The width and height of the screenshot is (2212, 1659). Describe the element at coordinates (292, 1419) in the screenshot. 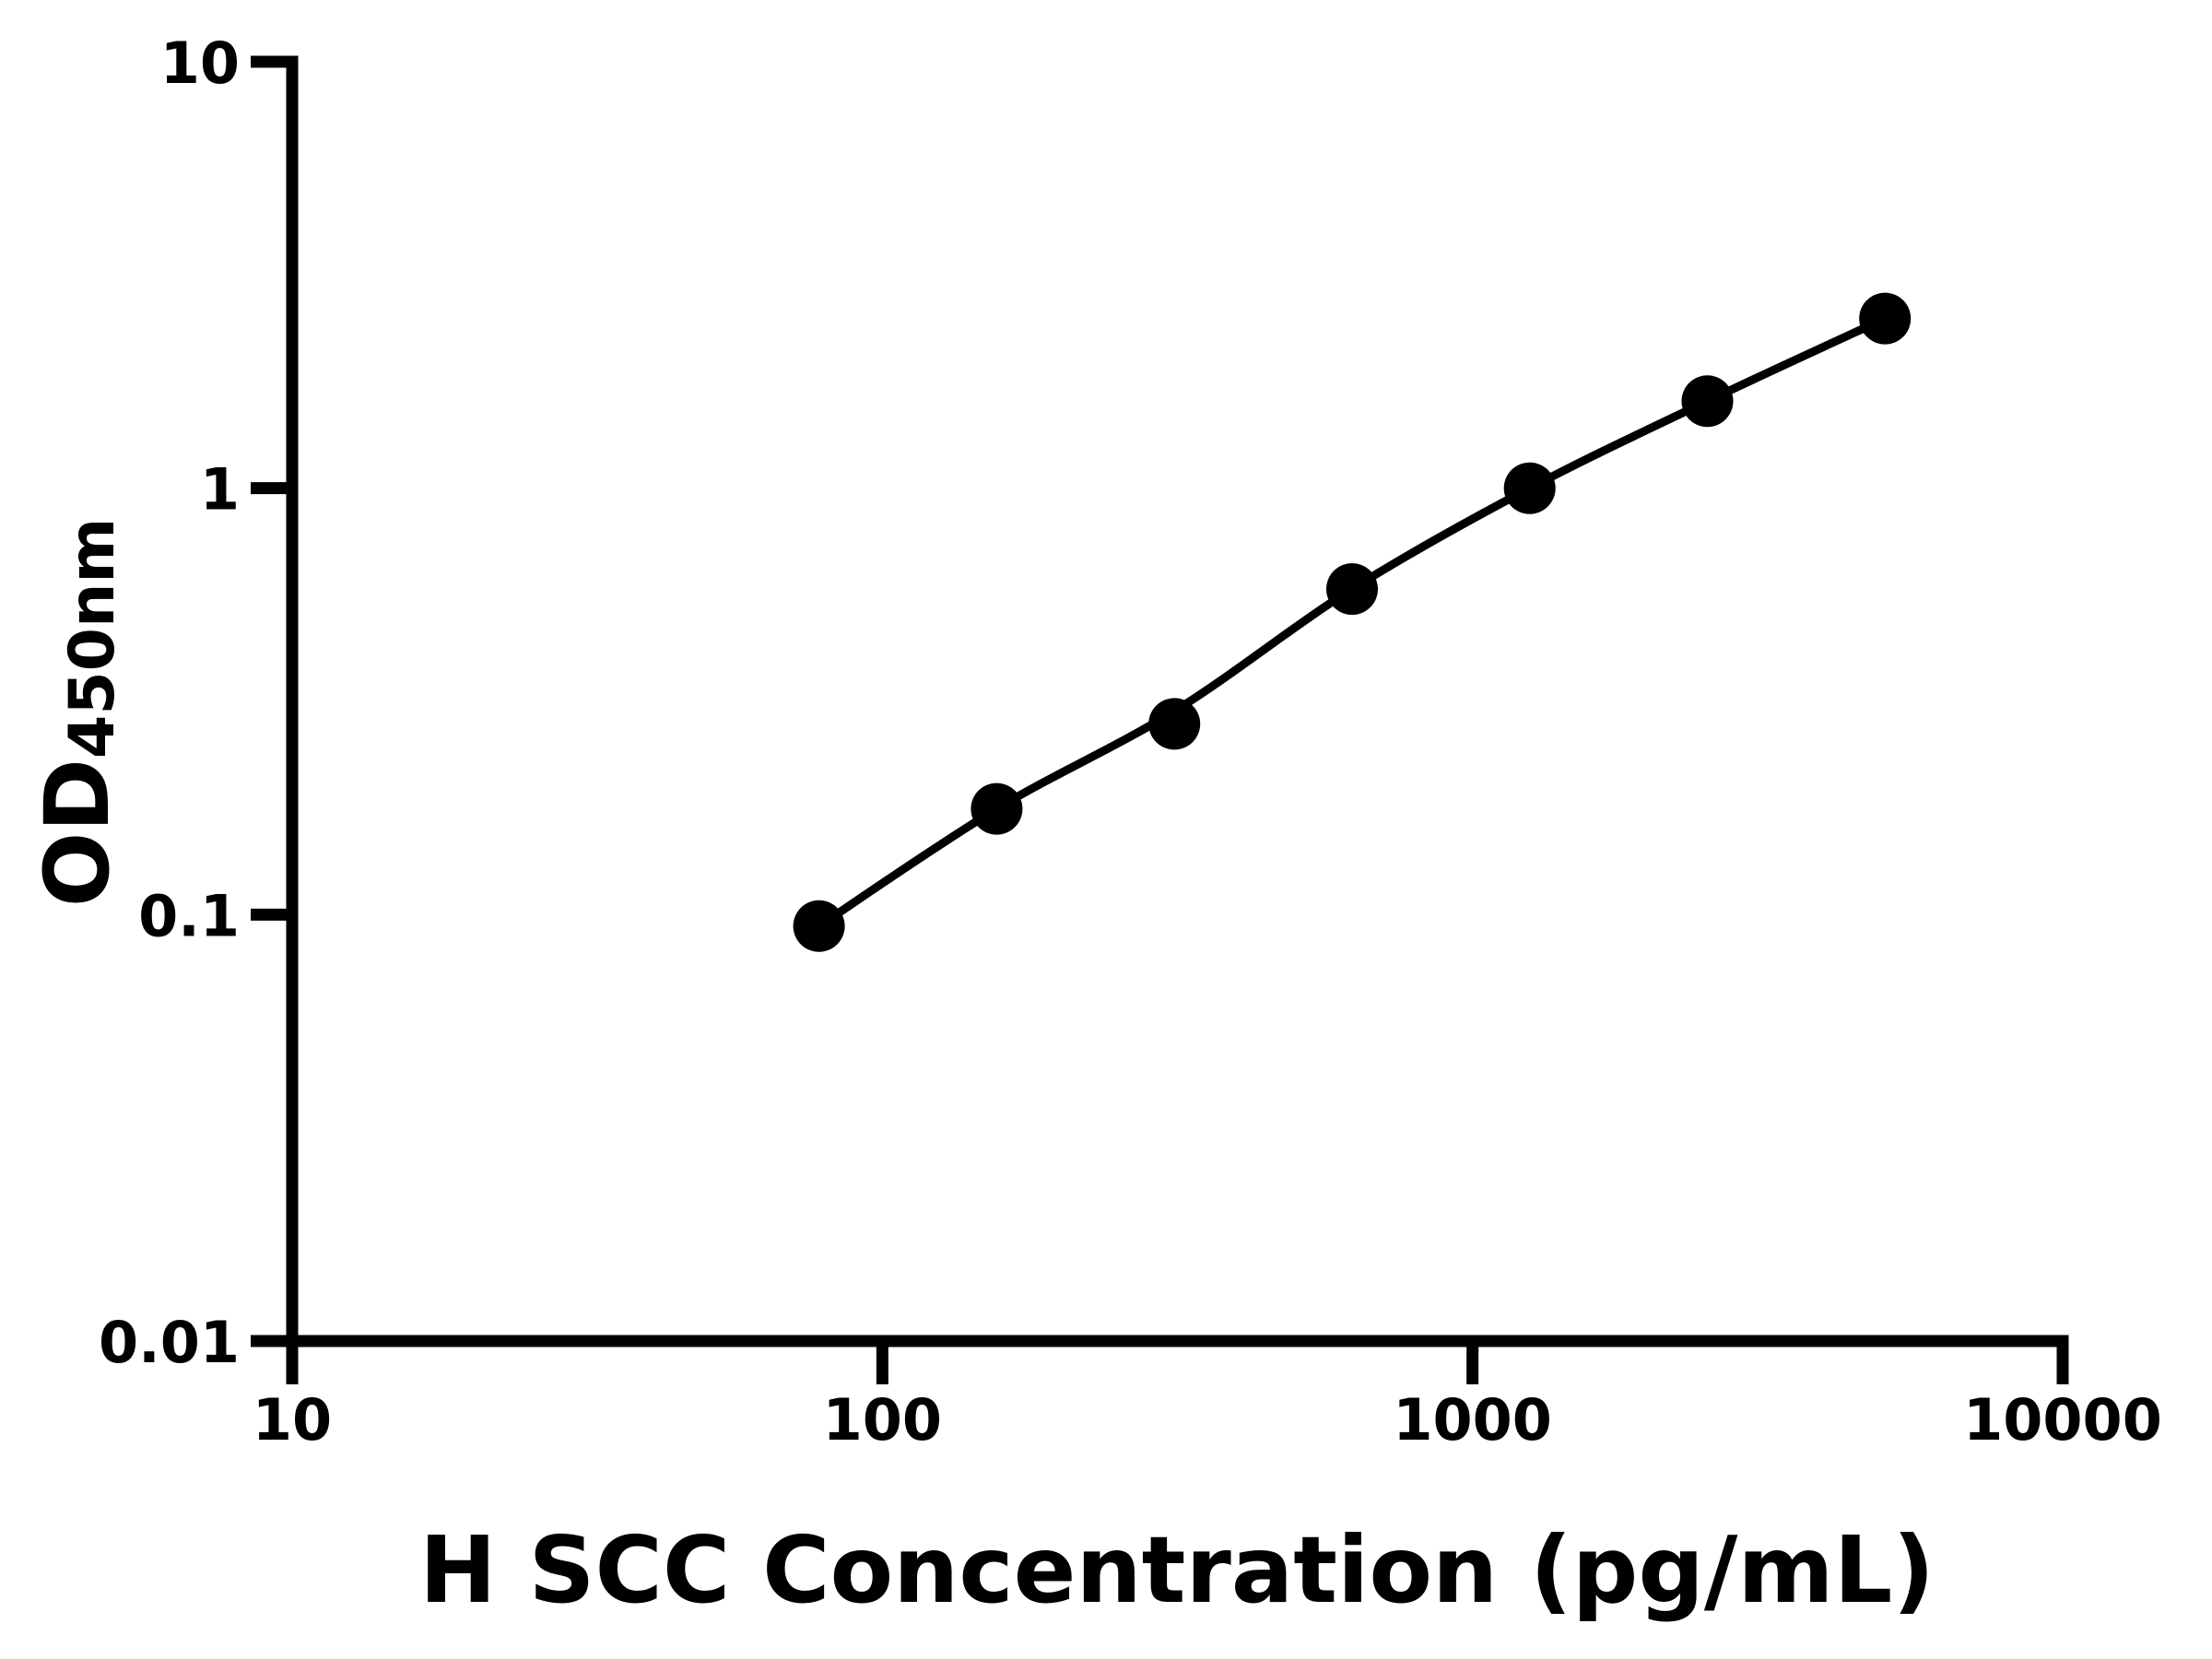

I see `x-tick-label: 10` at that location.